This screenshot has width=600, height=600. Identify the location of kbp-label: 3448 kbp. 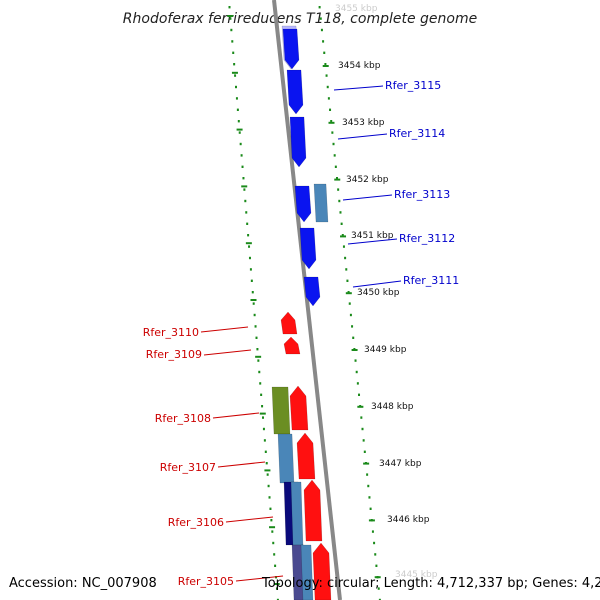
(392, 407).